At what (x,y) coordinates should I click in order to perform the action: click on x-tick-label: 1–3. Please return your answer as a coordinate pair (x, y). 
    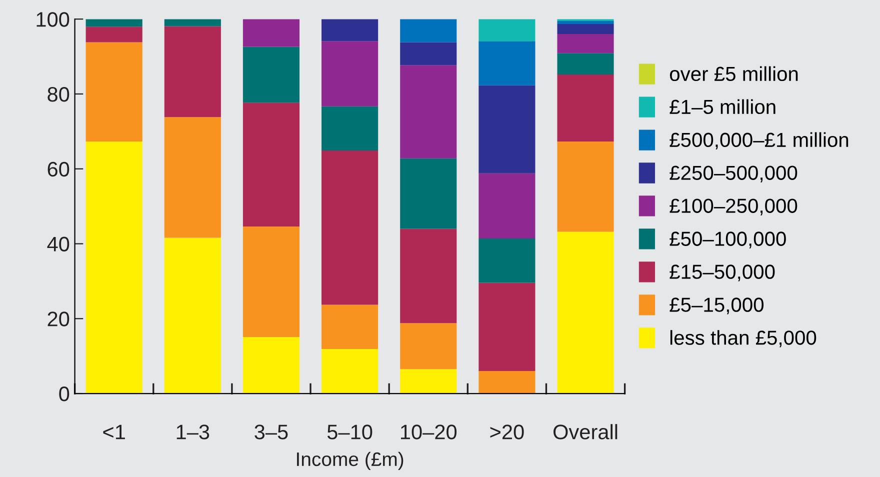
    Looking at the image, I should click on (193, 432).